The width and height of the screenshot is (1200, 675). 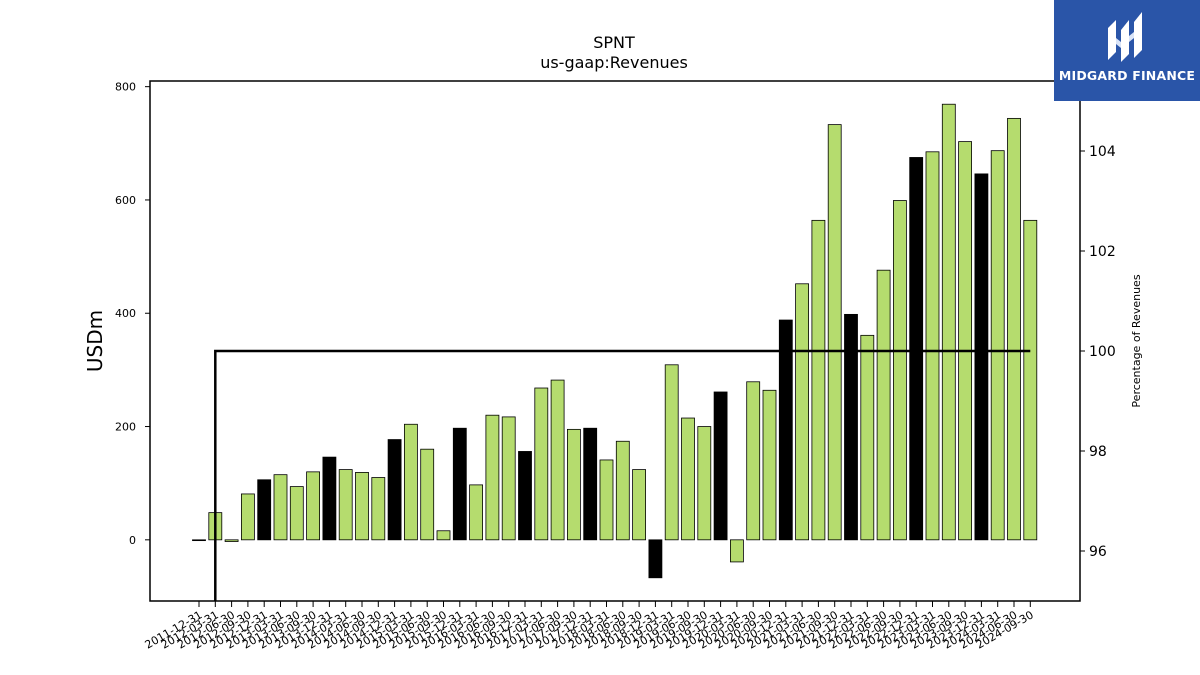 I want to click on logo-text: MIDGARD FINANCE, so click(x=1127, y=75).